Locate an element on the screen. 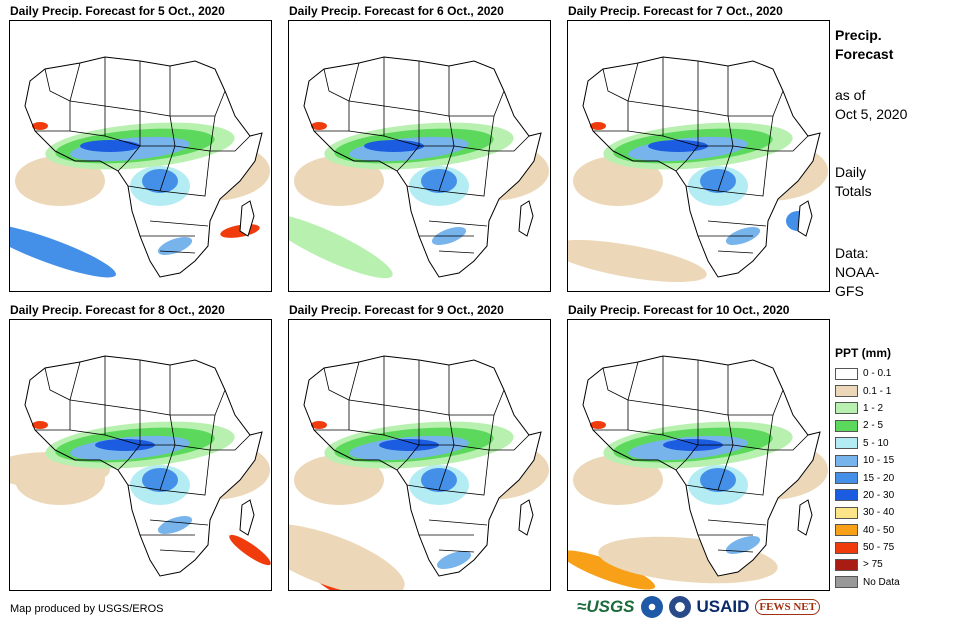 The width and height of the screenshot is (967, 626). panel-title-3: Daily Precip. Forecast for 7 Oct., 2020 is located at coordinates (675, 11).